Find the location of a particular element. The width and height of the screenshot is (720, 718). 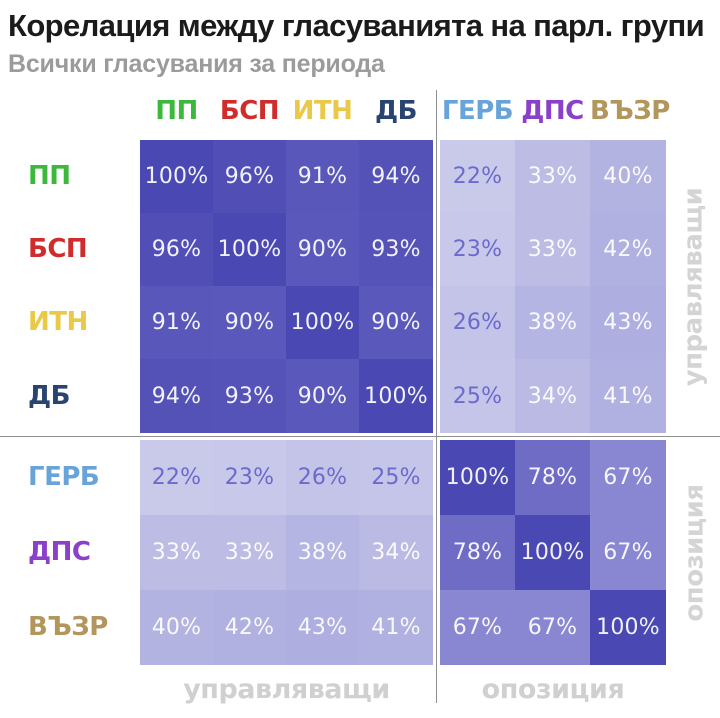

heatmap-cell-r3-c7: 43% is located at coordinates (628, 322).